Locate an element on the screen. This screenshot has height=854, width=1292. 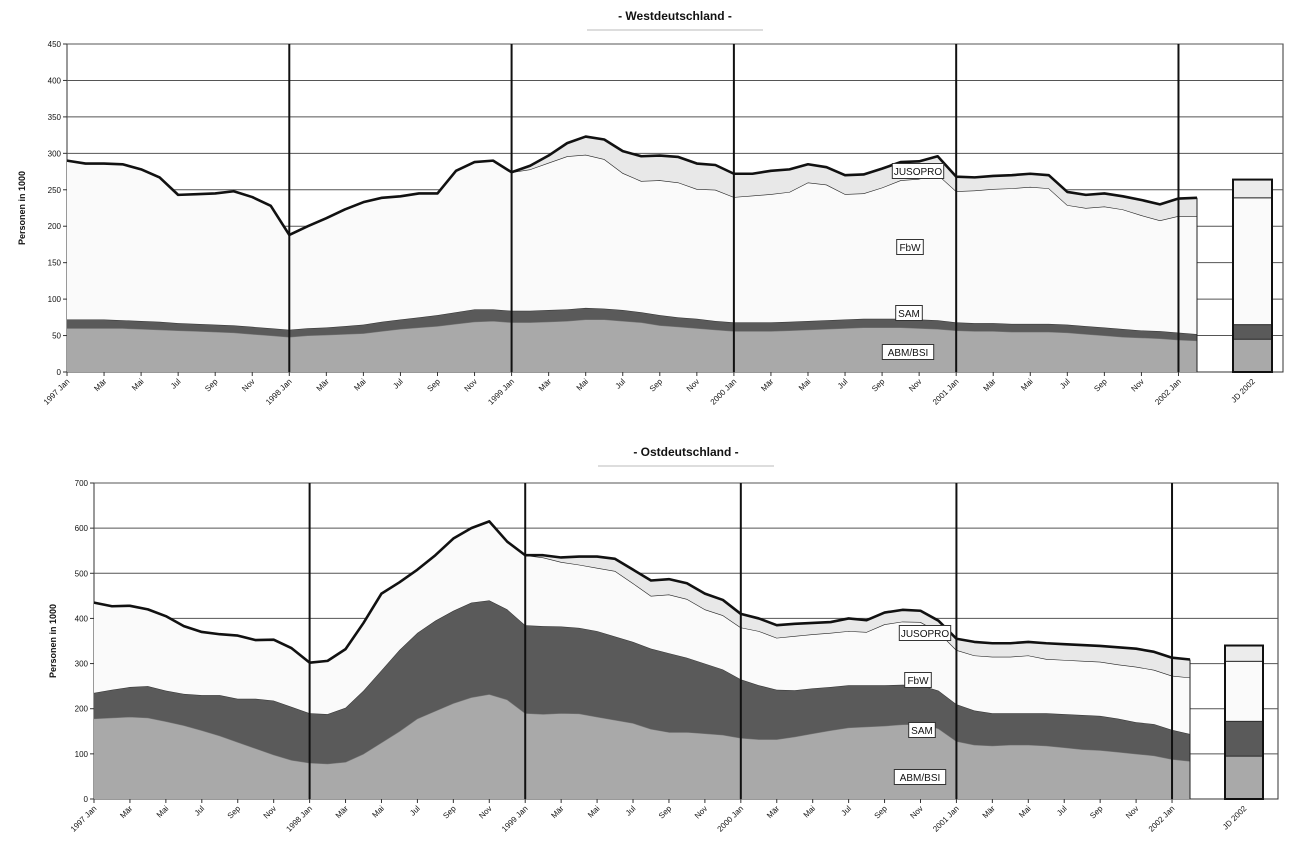
chart-title: - Westdeutschland - is located at coordinates (675, 16).